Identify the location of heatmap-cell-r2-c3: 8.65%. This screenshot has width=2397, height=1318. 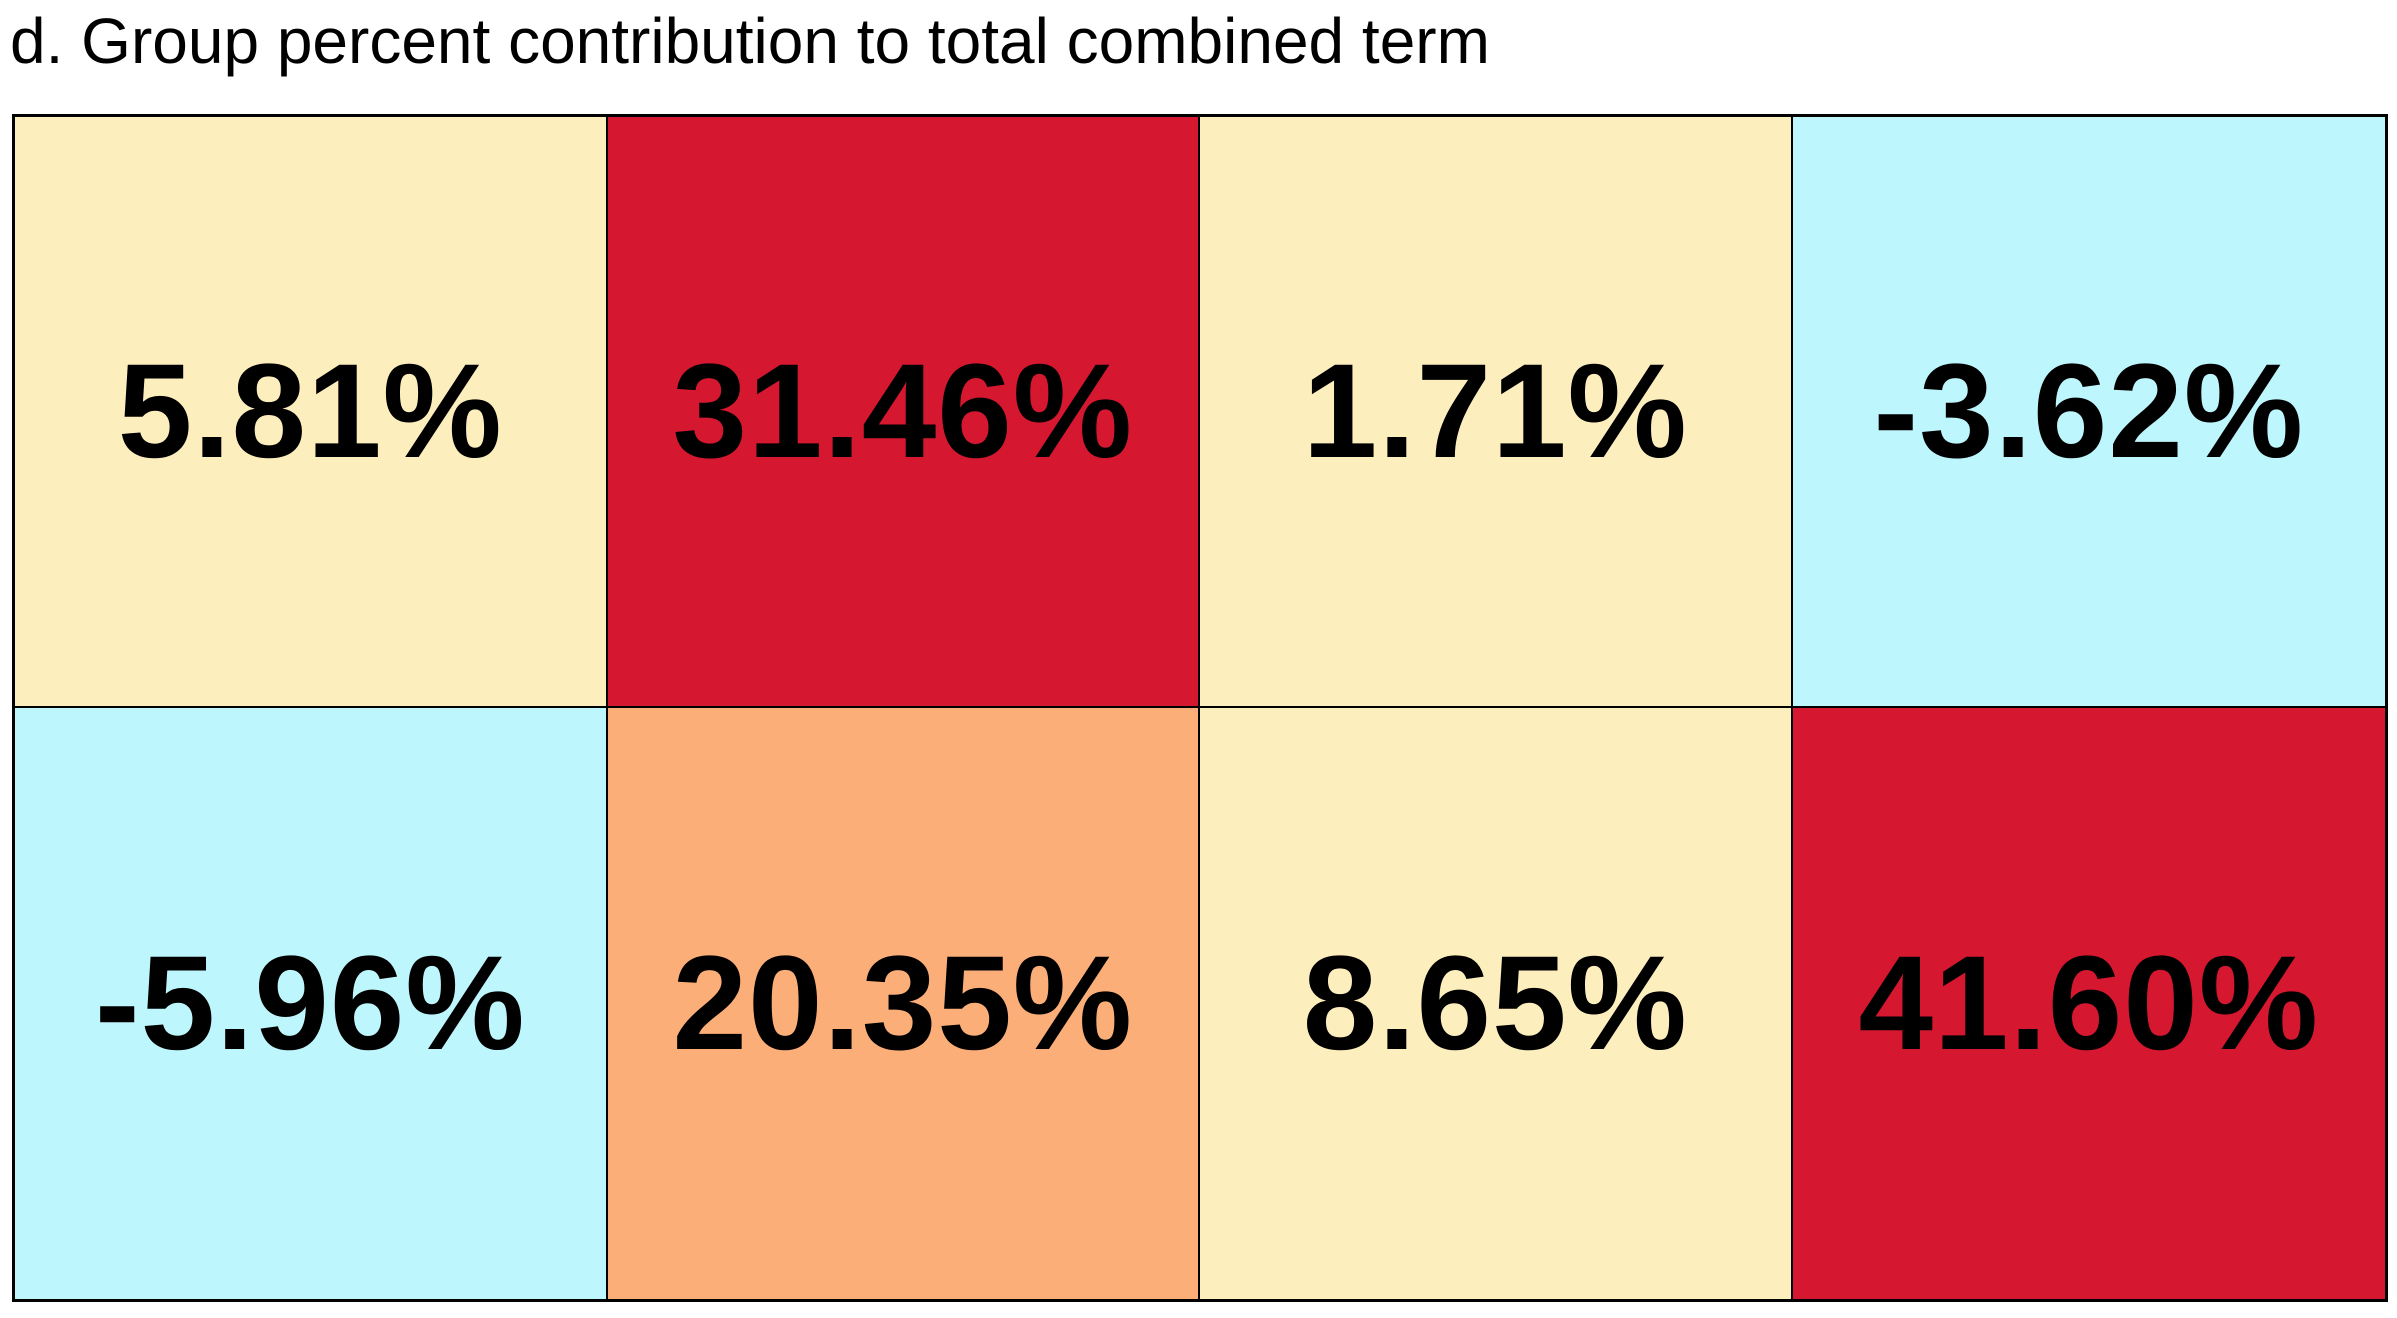
(1496, 1003).